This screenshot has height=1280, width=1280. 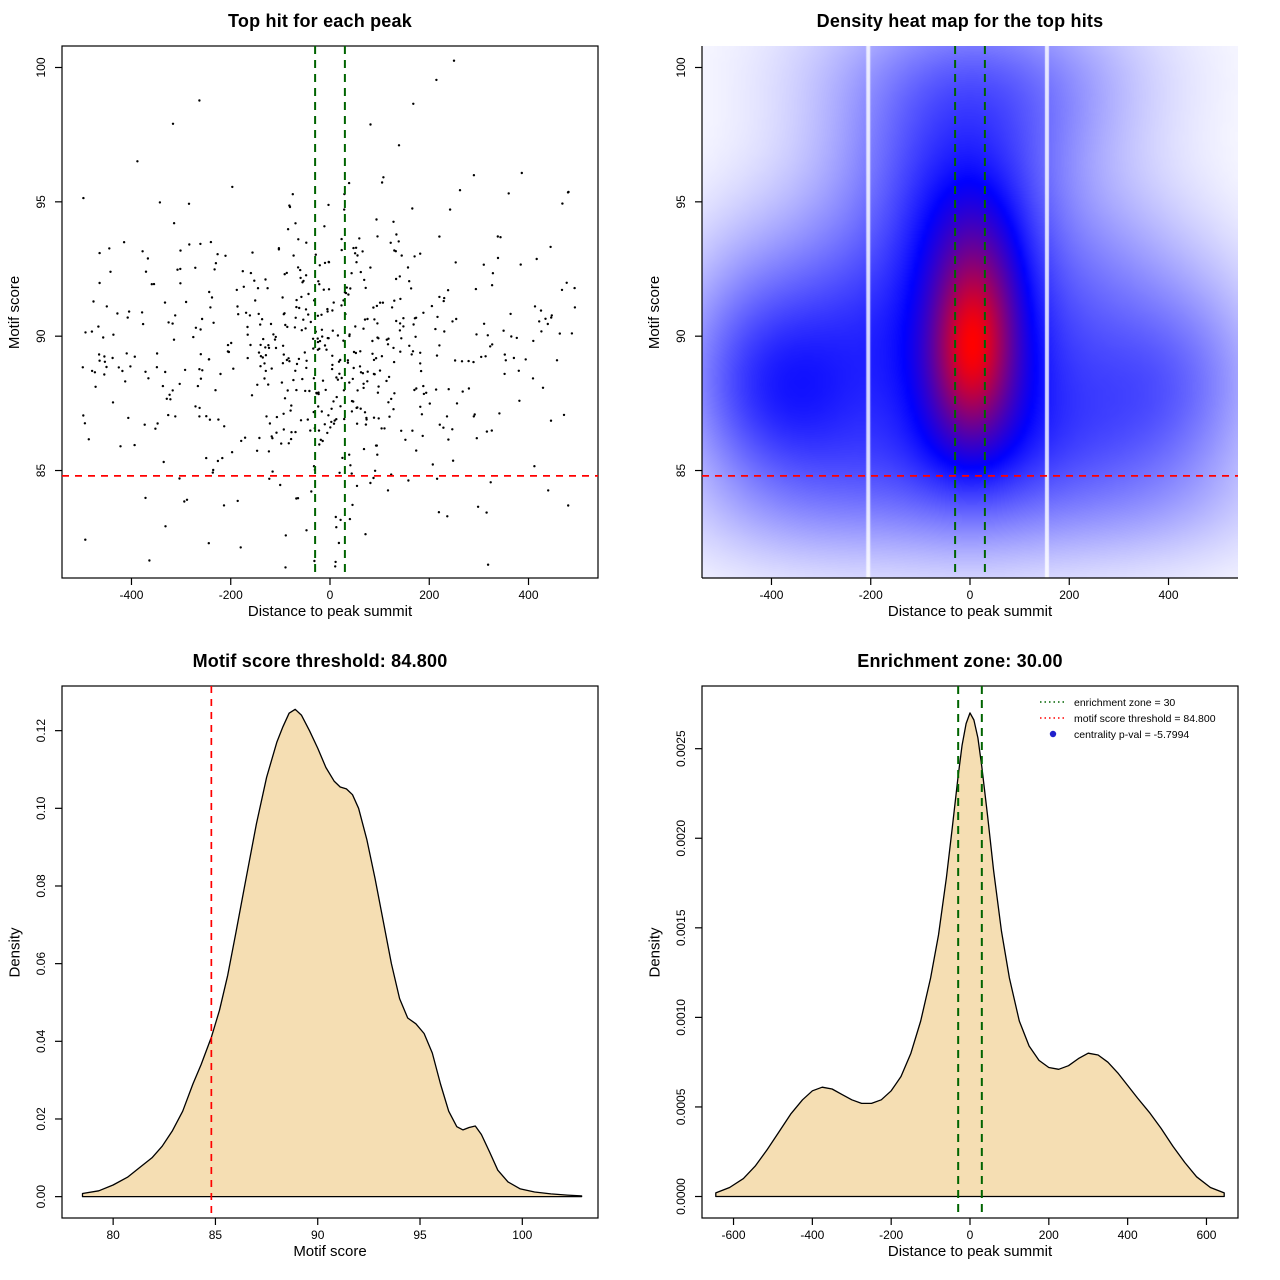 What do you see at coordinates (41, 731) in the screenshot?
I see `svg-text: 0.12` at bounding box center [41, 731].